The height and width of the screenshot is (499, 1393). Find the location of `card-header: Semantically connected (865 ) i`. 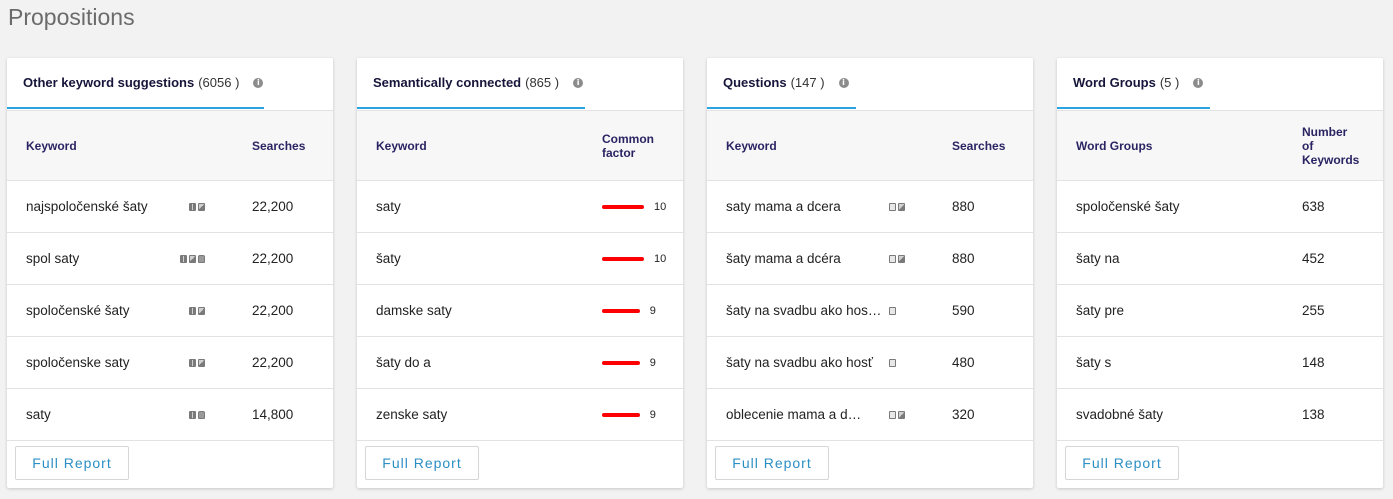

card-header: Semantically connected (865 ) i is located at coordinates (520, 84).